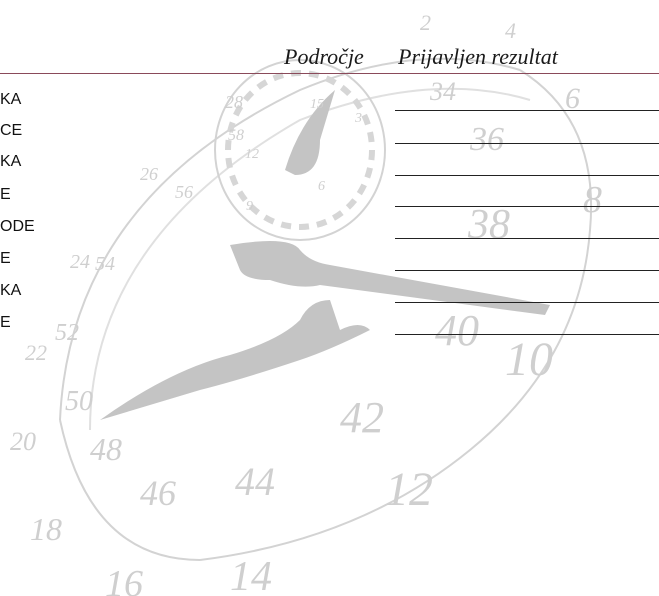 This screenshot has height=596, width=659. What do you see at coordinates (358, 118) in the screenshot?
I see `watermark-number: 3` at bounding box center [358, 118].